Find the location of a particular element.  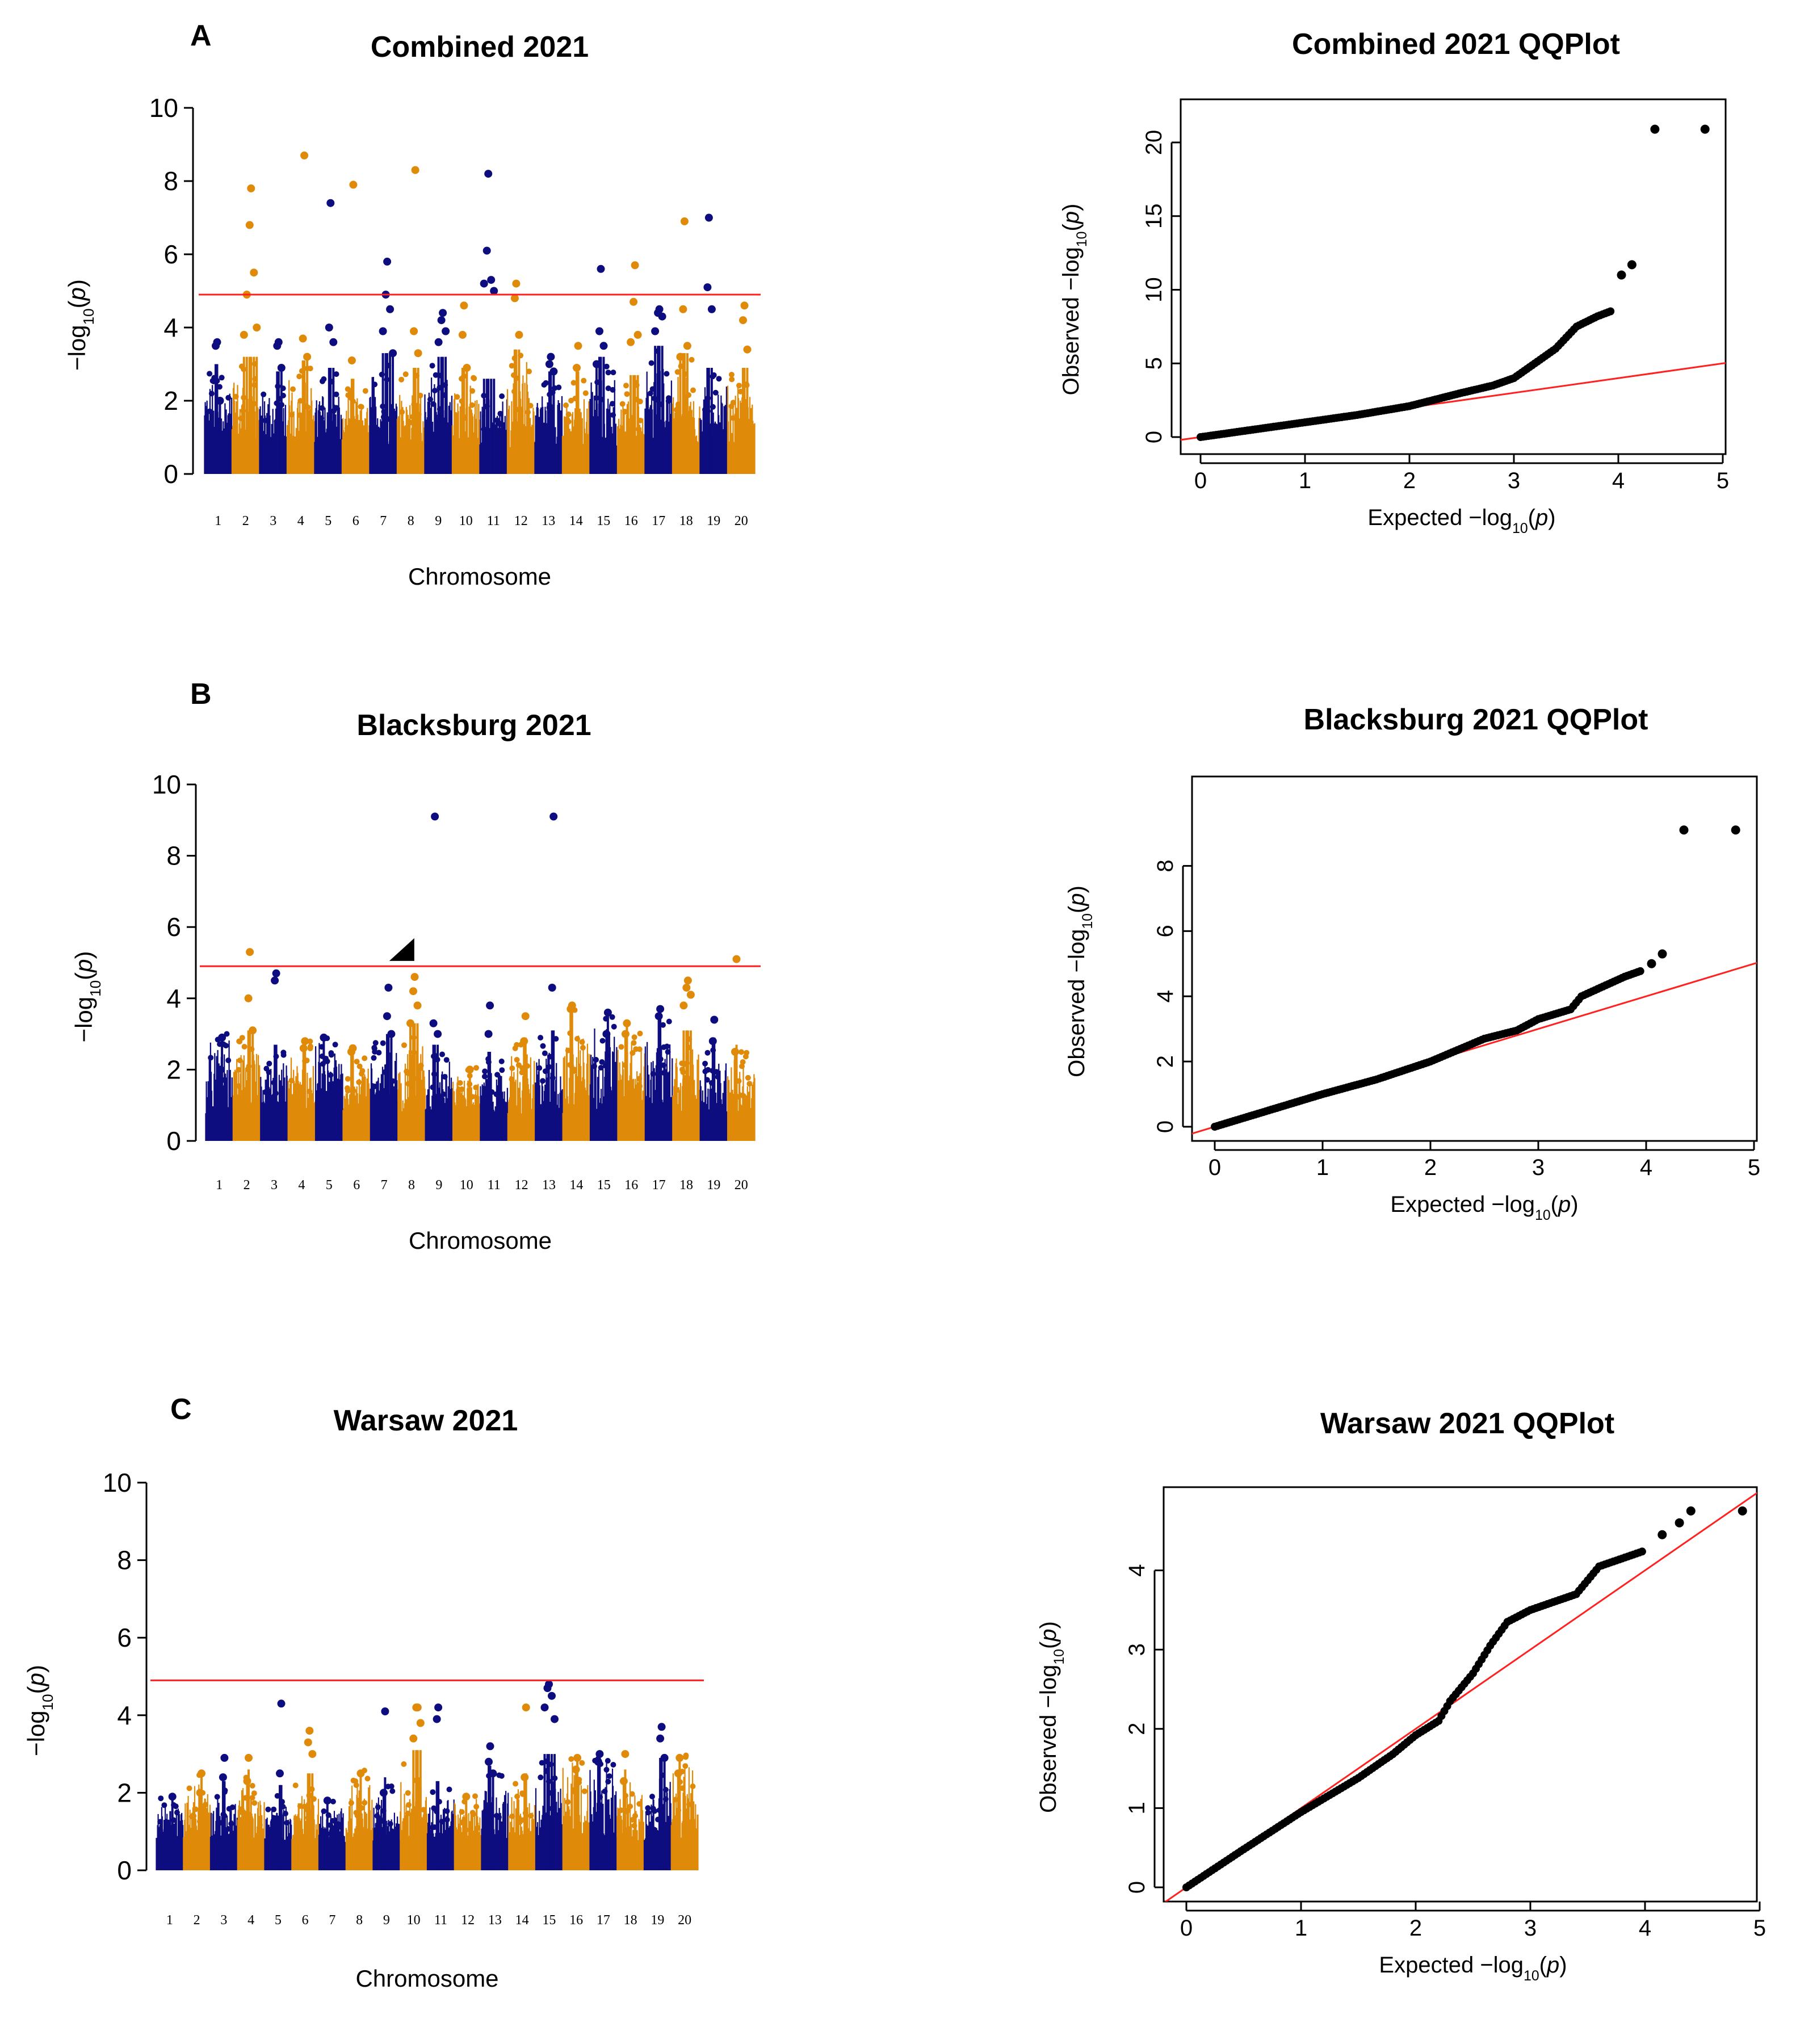

x-tick-label: 0 is located at coordinates (1200, 481).